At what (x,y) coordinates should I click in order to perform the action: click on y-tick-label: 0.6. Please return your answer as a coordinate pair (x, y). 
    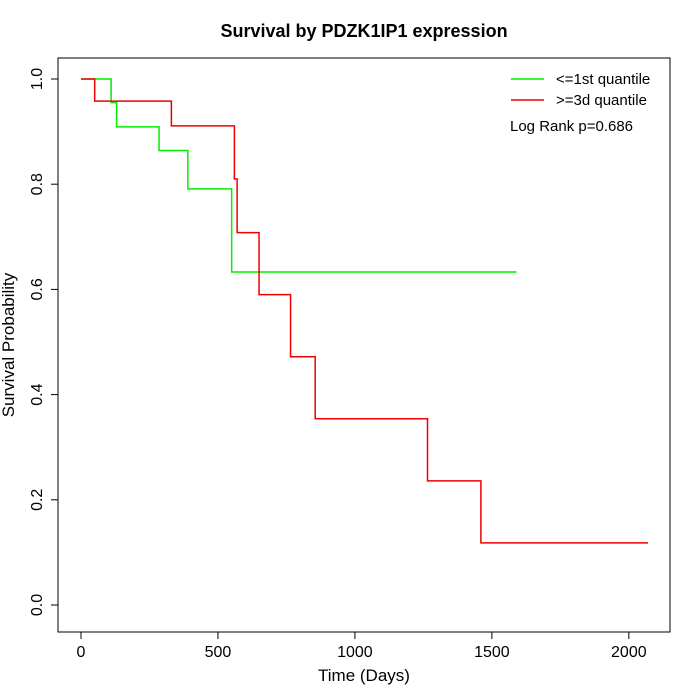
    Looking at the image, I should click on (37, 289).